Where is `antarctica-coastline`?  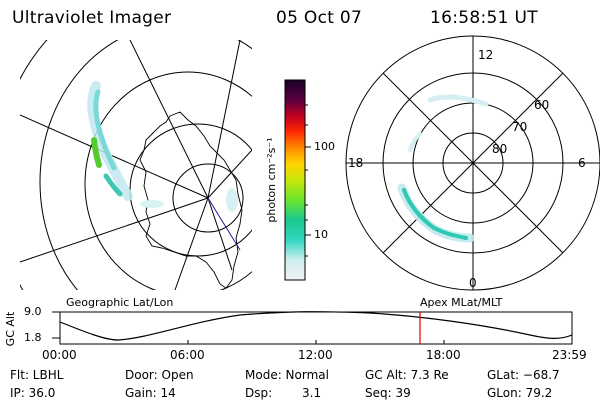 antarctica-coastline is located at coordinates (191, 200).